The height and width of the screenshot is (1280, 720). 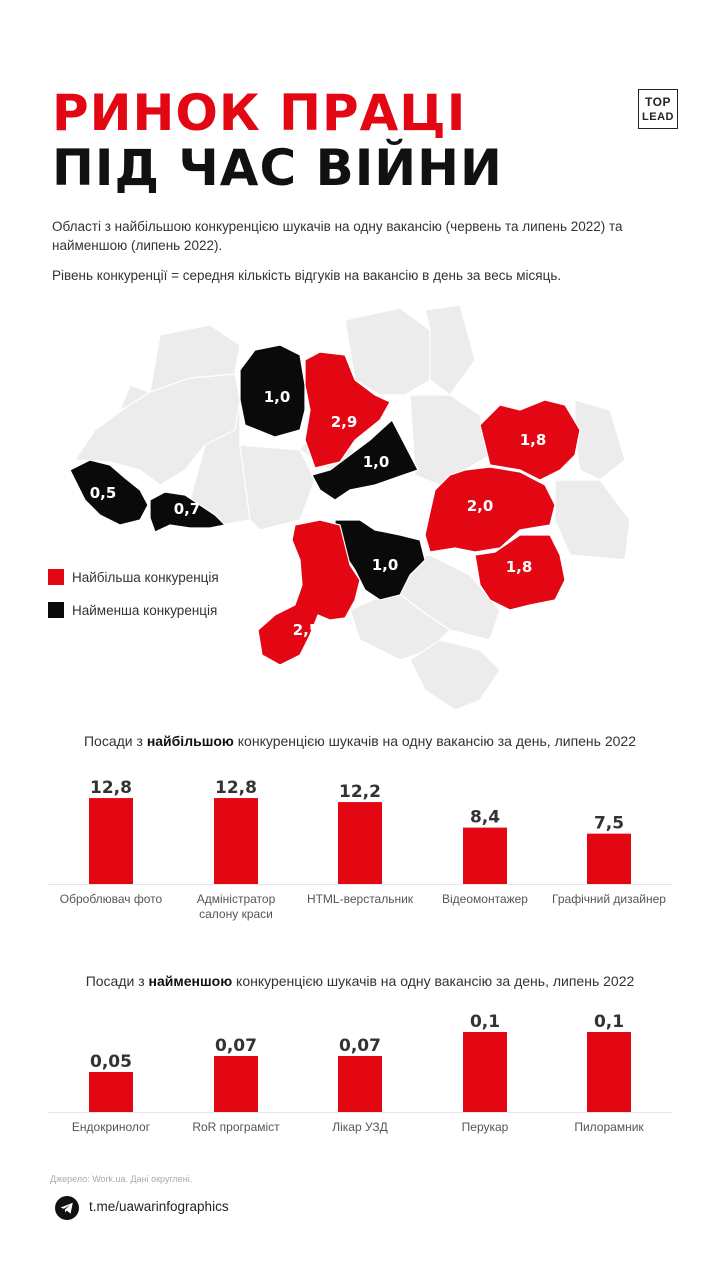 What do you see at coordinates (259, 113) in the screenshot?
I see `title-line-1: РИНОК ПРАЦІ` at bounding box center [259, 113].